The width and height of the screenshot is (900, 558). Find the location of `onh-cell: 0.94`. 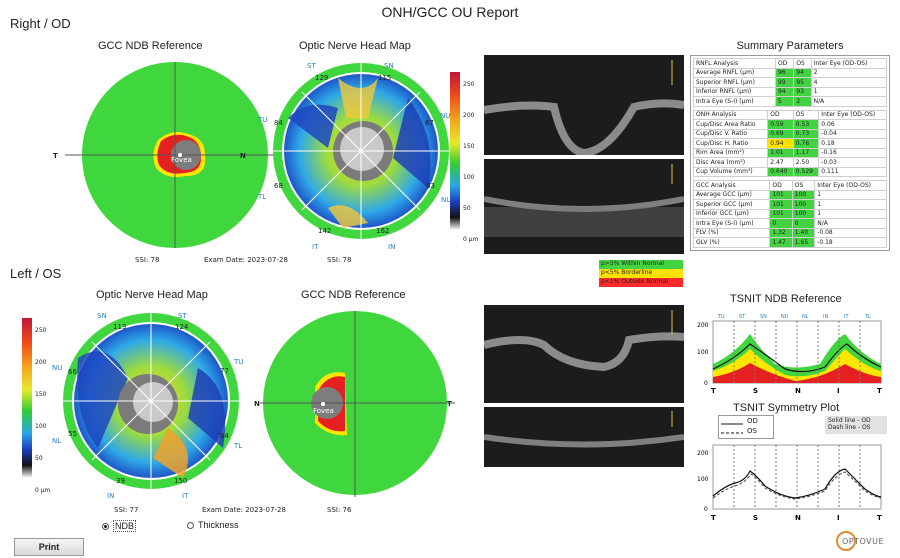

onh-cell: 0.94 is located at coordinates (780, 143).